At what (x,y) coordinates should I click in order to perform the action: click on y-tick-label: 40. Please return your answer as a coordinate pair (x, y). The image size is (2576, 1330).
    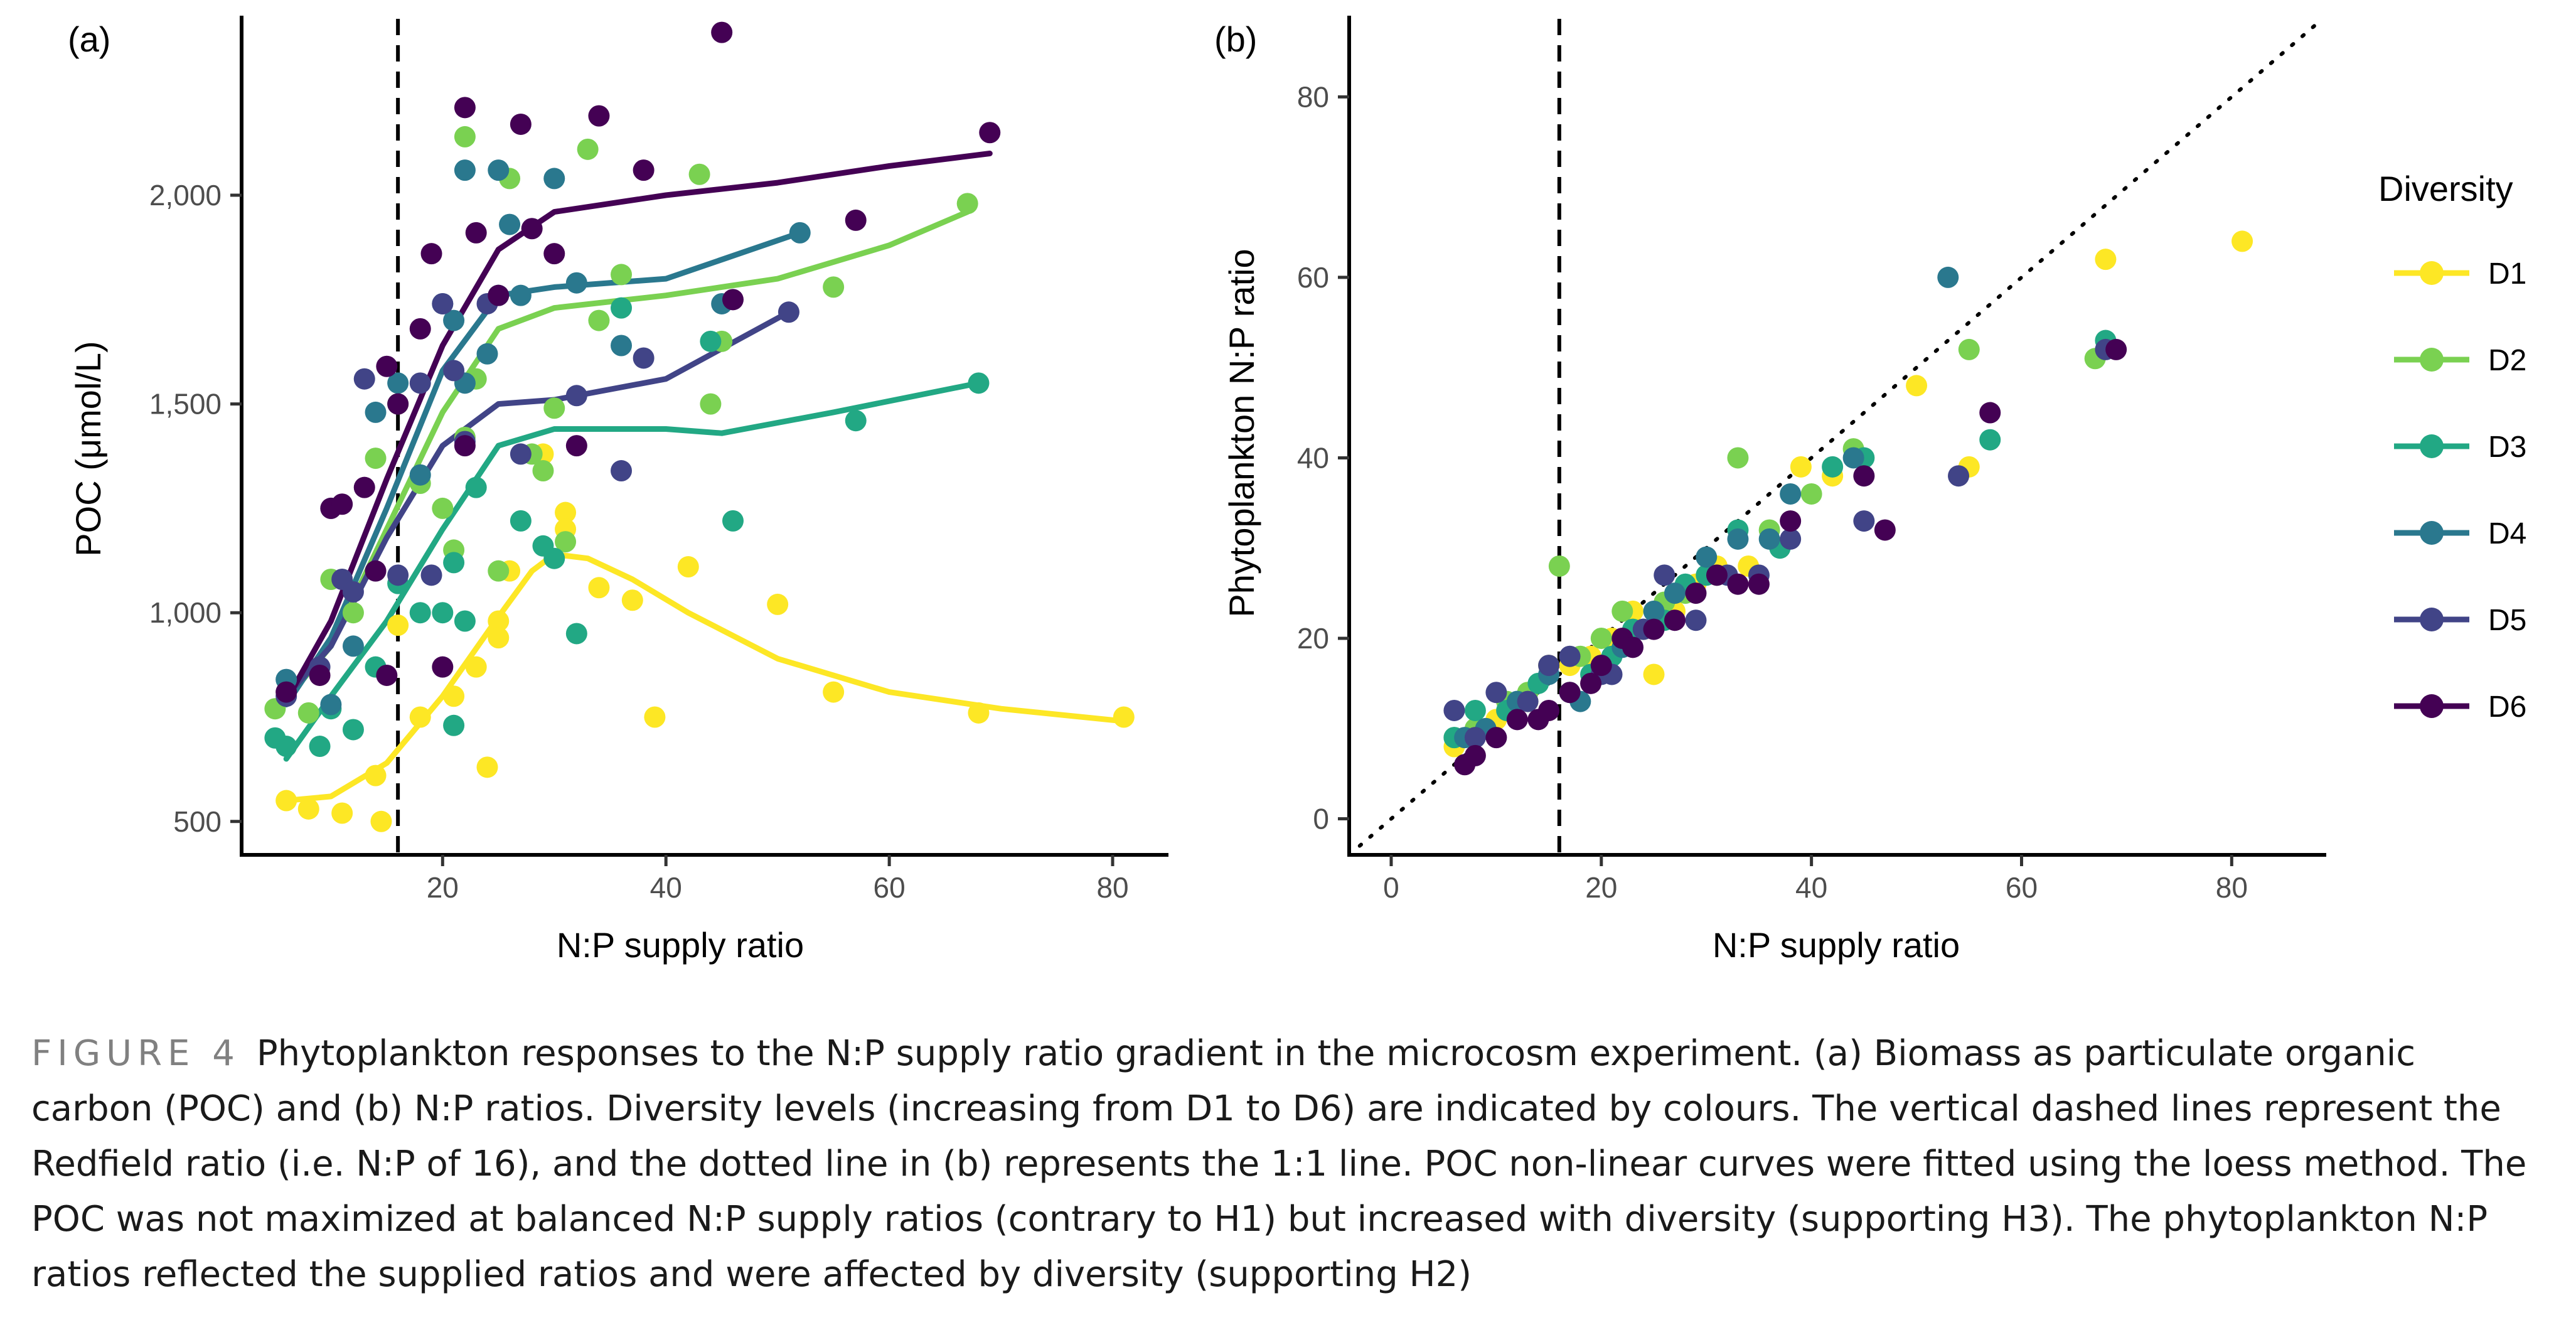
    Looking at the image, I should click on (1313, 457).